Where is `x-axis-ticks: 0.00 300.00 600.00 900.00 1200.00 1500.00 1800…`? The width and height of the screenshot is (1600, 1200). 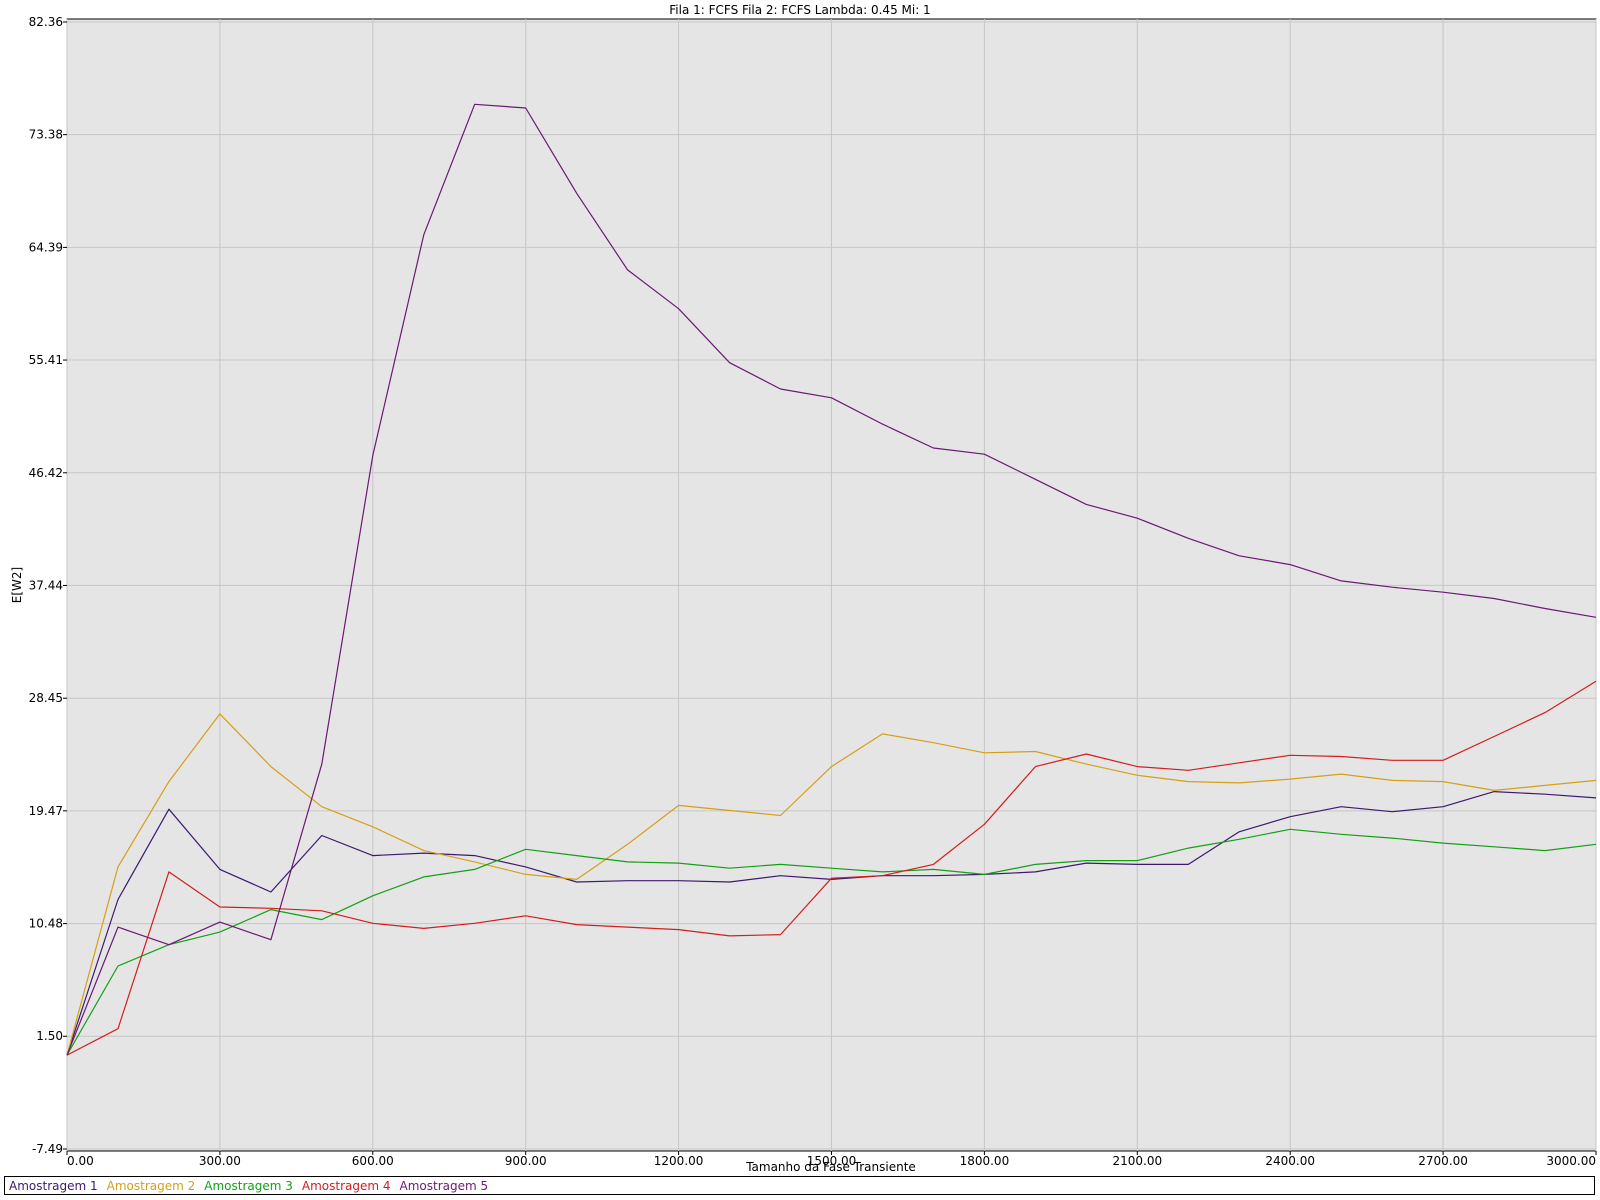
x-axis-ticks: 0.00 300.00 600.00 900.00 1200.00 1500.00 1800… is located at coordinates (831, 1159).